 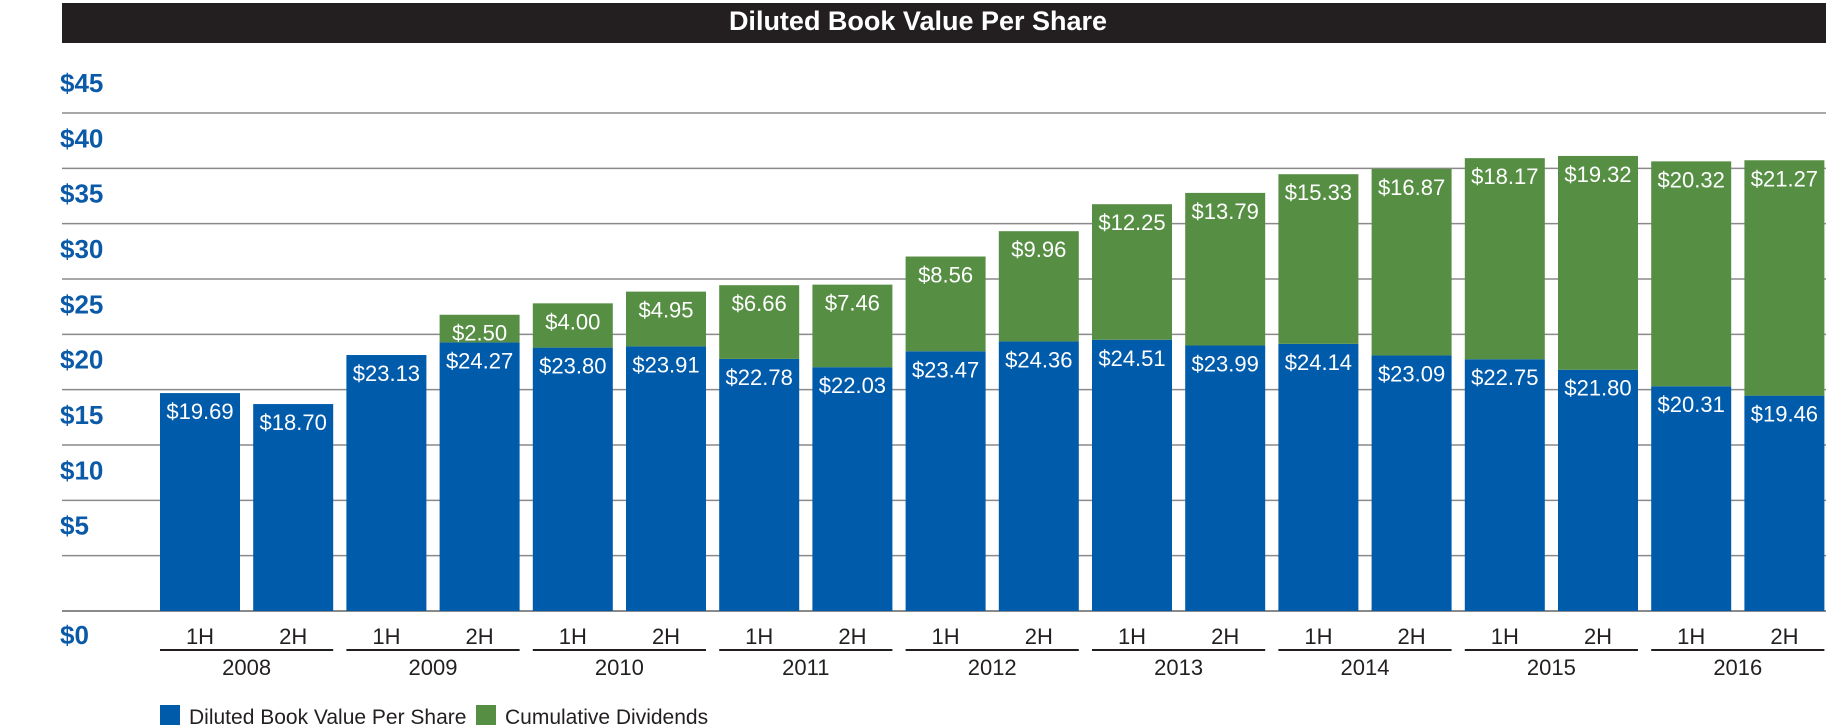 What do you see at coordinates (1178, 667) in the screenshot?
I see `x-group-label: 2013` at bounding box center [1178, 667].